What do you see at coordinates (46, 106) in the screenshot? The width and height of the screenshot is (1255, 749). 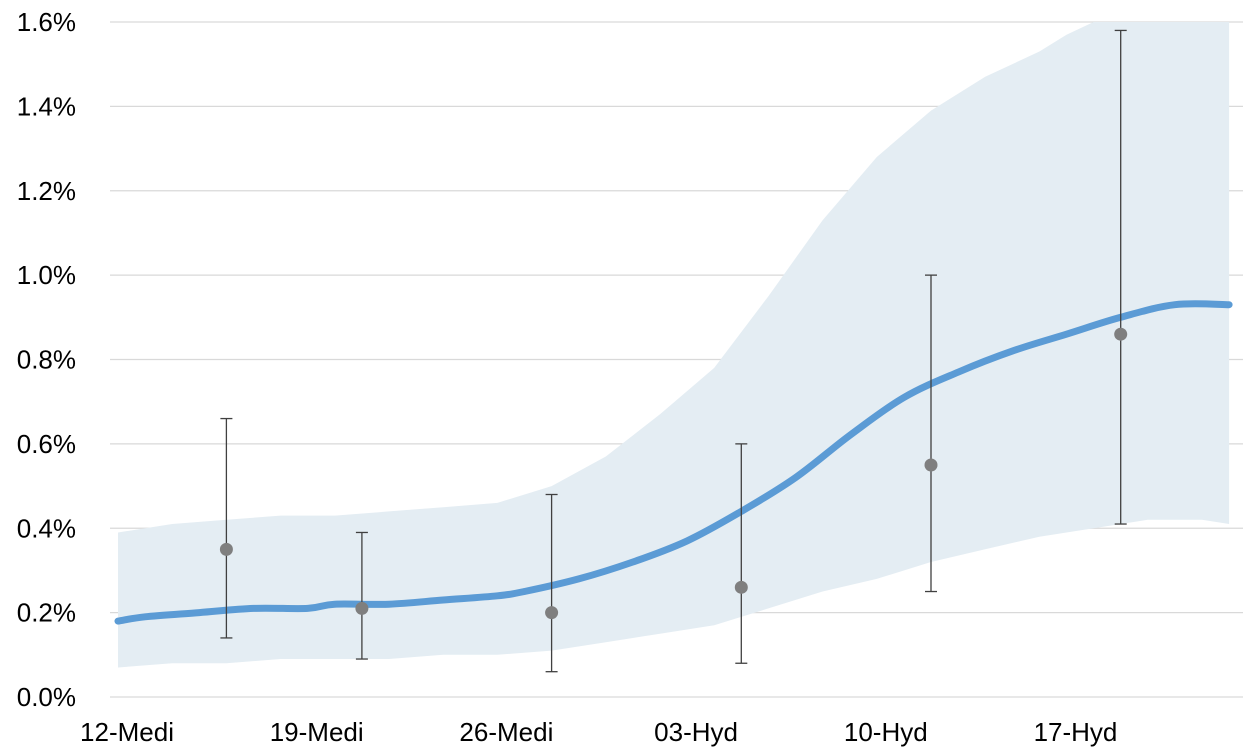 I see `y-tick-label-7: 1.4%` at bounding box center [46, 106].